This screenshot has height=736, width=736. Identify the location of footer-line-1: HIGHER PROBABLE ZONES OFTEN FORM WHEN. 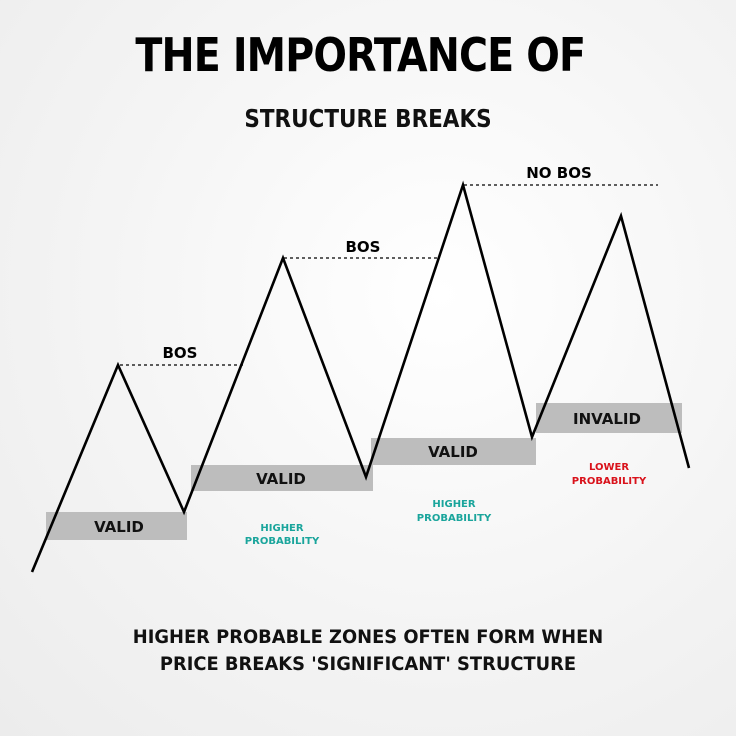
(368, 637).